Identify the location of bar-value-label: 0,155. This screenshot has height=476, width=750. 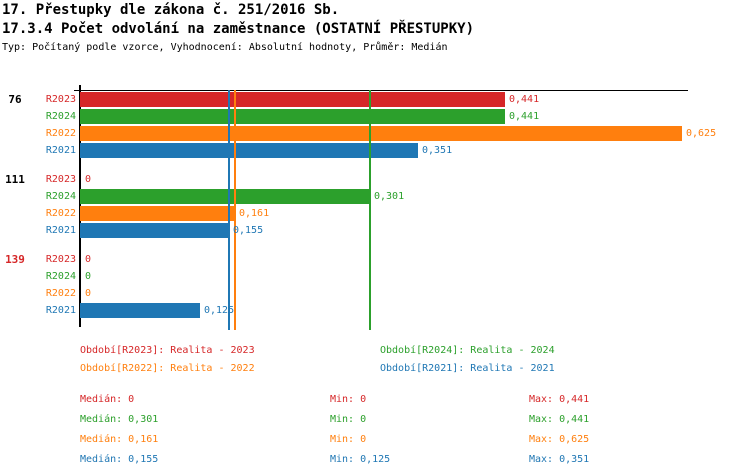
(248, 230).